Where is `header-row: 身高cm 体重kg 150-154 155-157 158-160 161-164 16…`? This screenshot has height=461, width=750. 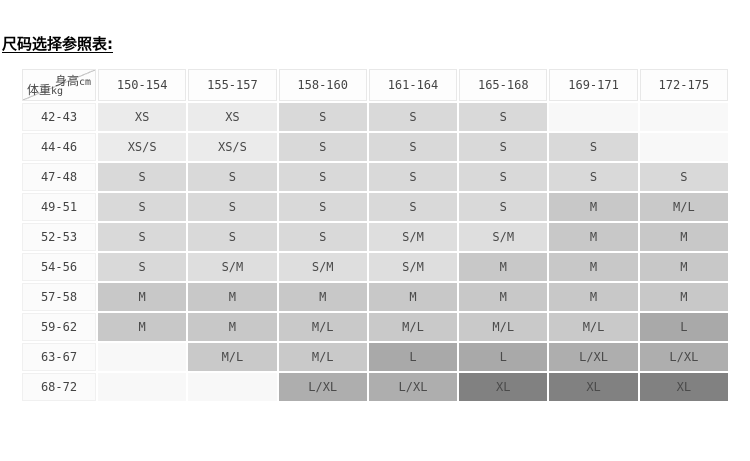
header-row: 身高cm 体重kg 150-154 155-157 158-160 161-164 16… is located at coordinates (375, 85).